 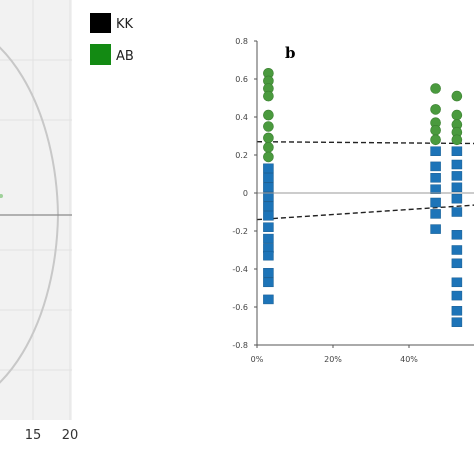 What do you see at coordinates (240, 307) in the screenshot?
I see `y-tick-label: -0.6` at bounding box center [240, 307].